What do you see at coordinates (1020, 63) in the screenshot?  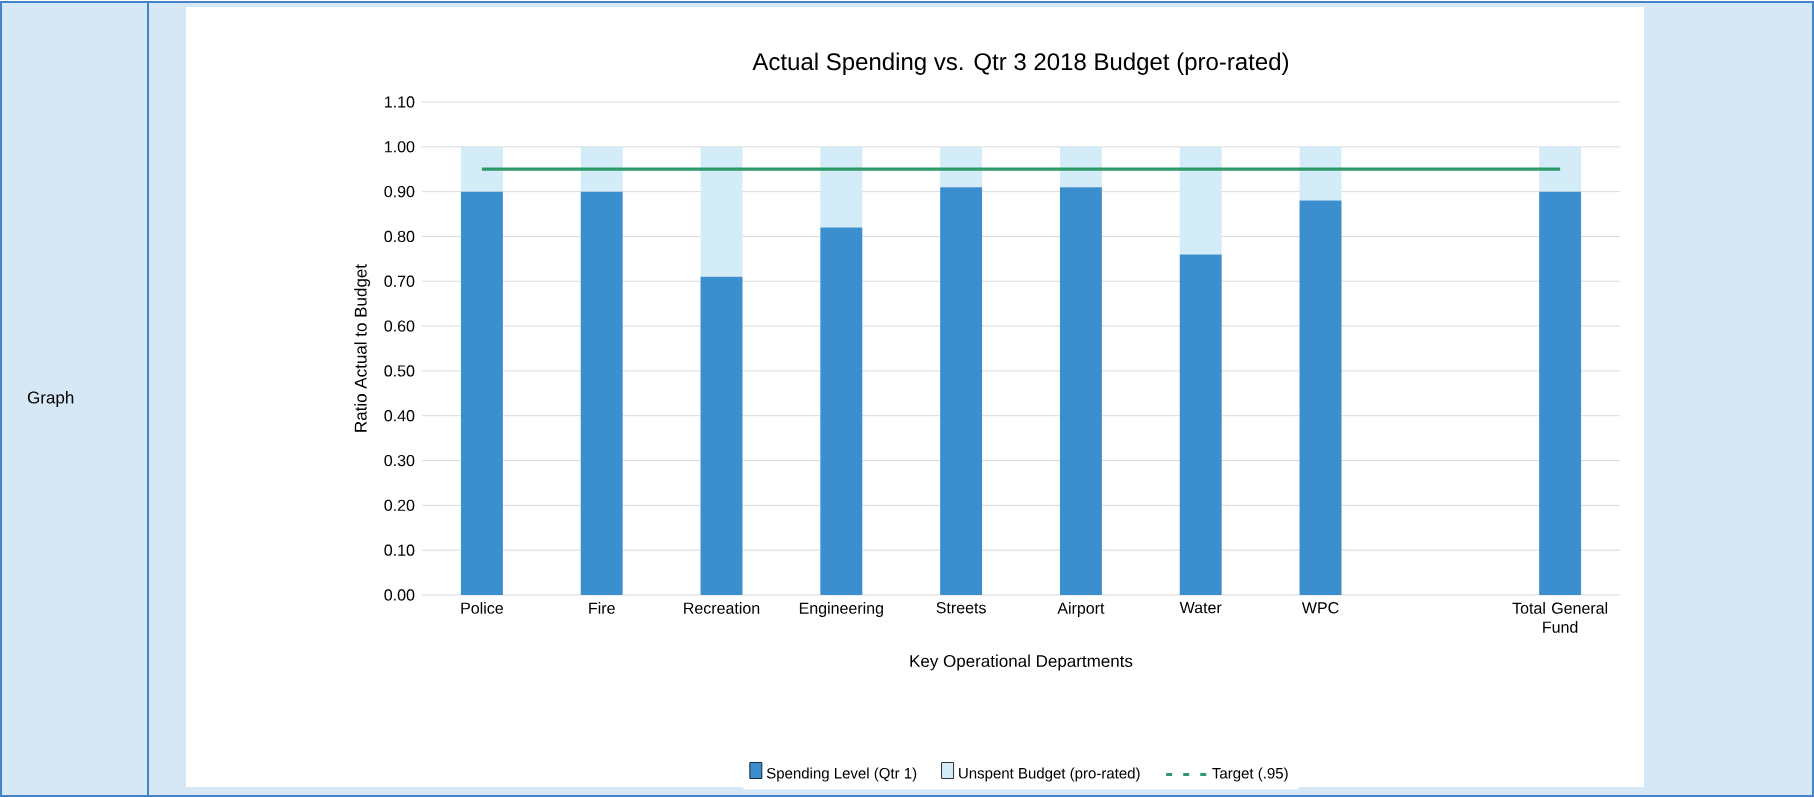 I see `chart-title: Actual Spending vs. Qtr 3 2018 Budget (pro-rated)` at bounding box center [1020, 63].